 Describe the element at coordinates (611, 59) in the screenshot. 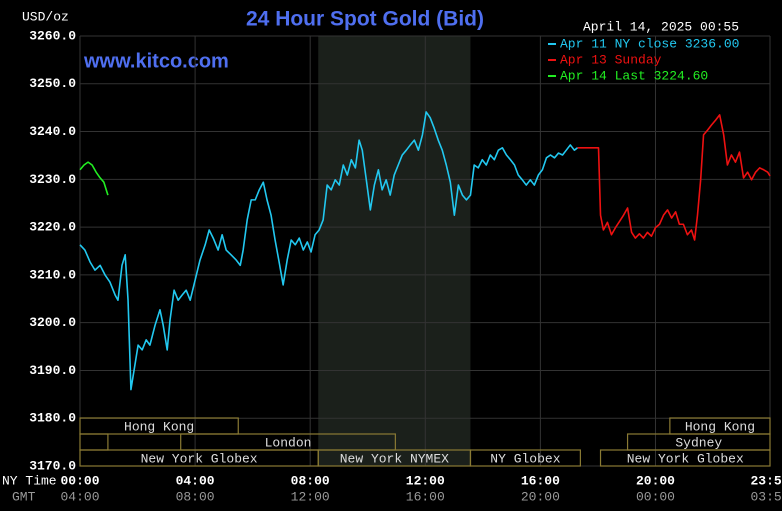

I see `legend-label: Apr 13 Sunday` at that location.